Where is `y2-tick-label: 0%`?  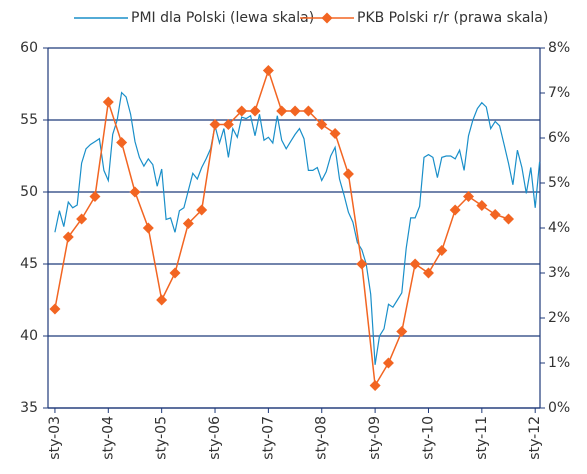 y2-tick-label: 0% is located at coordinates (559, 408).